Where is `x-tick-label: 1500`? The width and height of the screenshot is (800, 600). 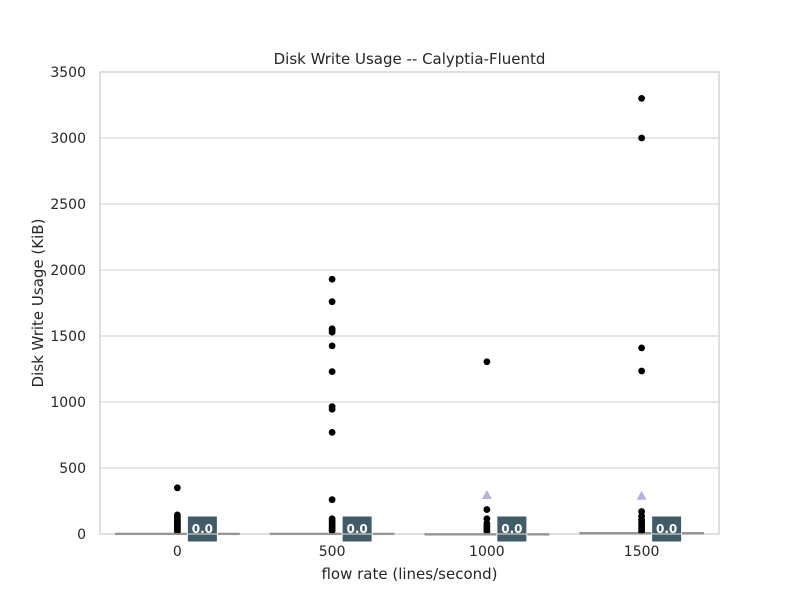
x-tick-label: 1500 is located at coordinates (642, 552).